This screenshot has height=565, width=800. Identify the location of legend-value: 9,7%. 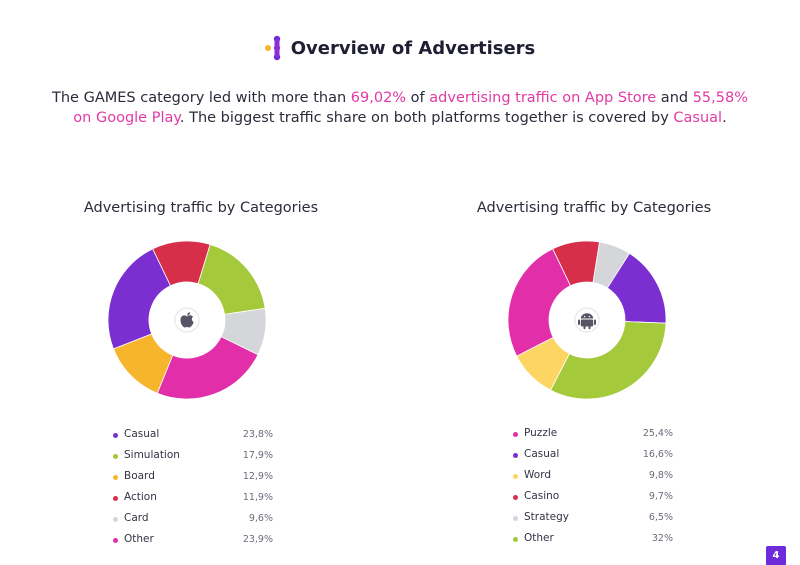
(660, 496).